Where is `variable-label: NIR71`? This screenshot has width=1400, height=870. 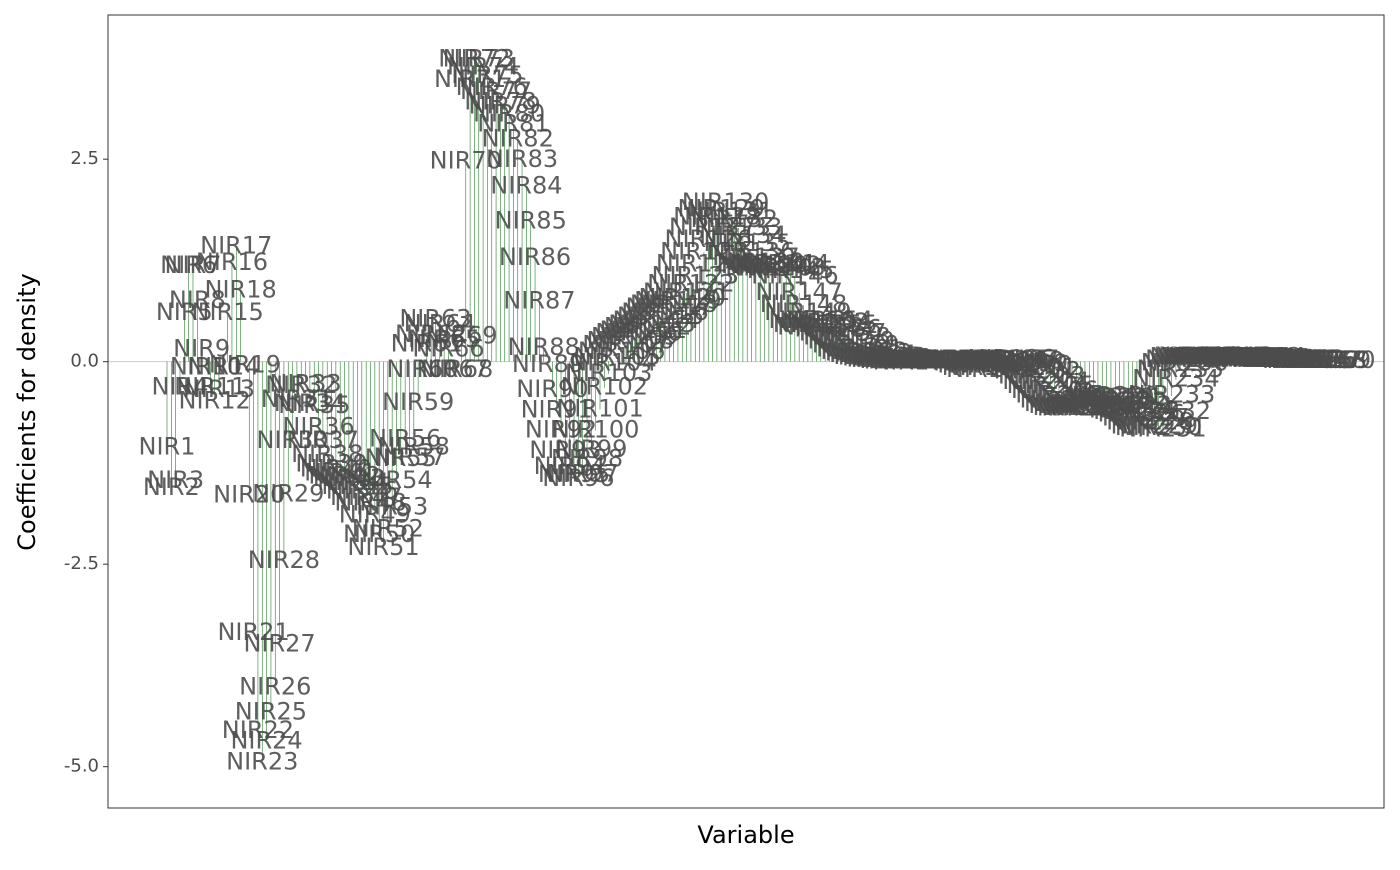 variable-label: NIR71 is located at coordinates (470, 79).